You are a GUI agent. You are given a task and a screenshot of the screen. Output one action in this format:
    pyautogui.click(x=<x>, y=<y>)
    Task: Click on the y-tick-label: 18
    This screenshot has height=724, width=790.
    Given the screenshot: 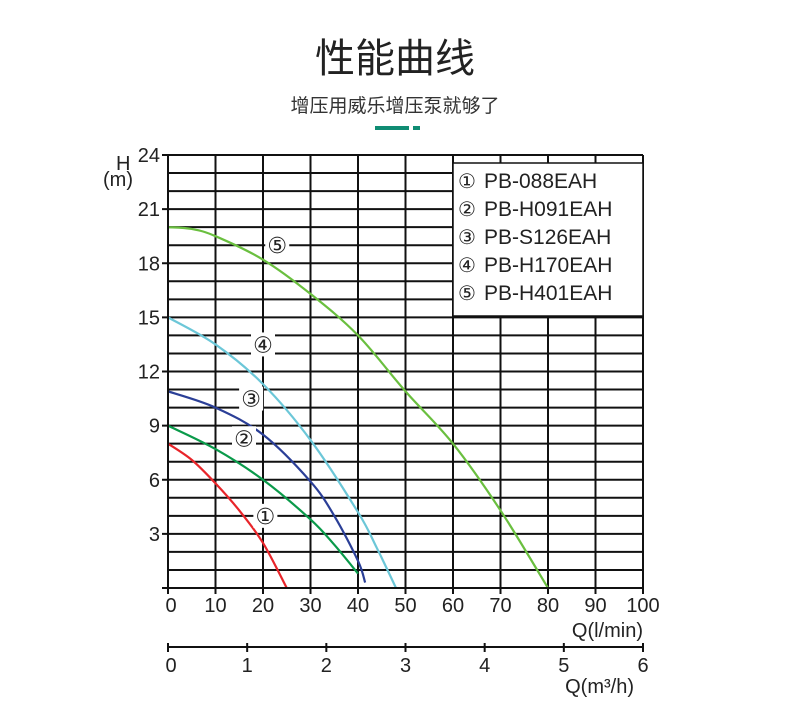 What is the action you would take?
    pyautogui.click(x=149, y=264)
    